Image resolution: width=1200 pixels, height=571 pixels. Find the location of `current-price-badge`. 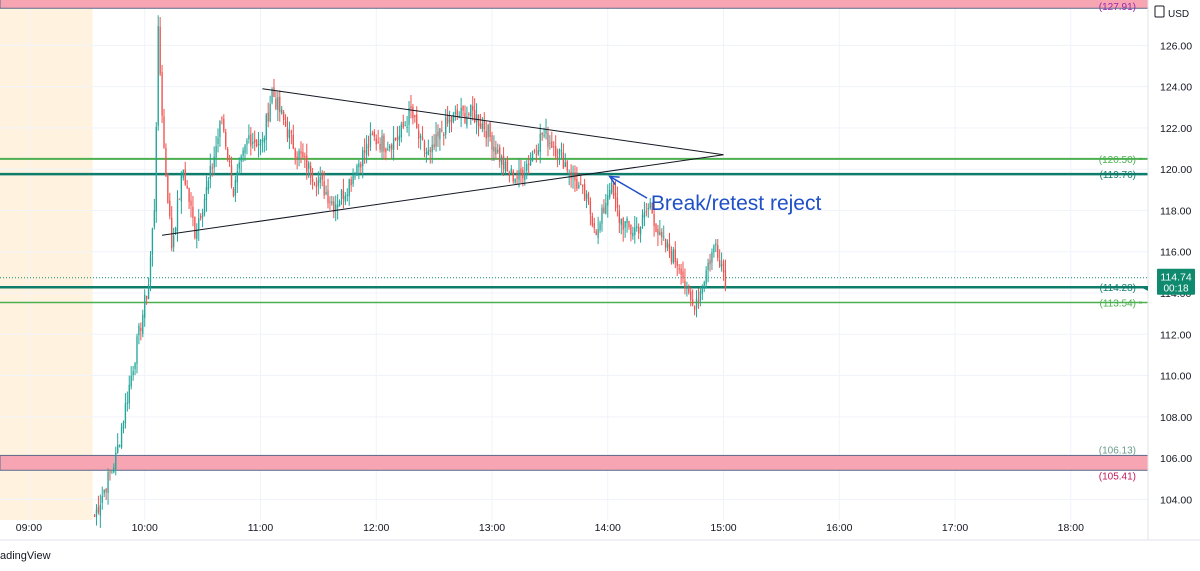

current-price-badge is located at coordinates (1176, 281).